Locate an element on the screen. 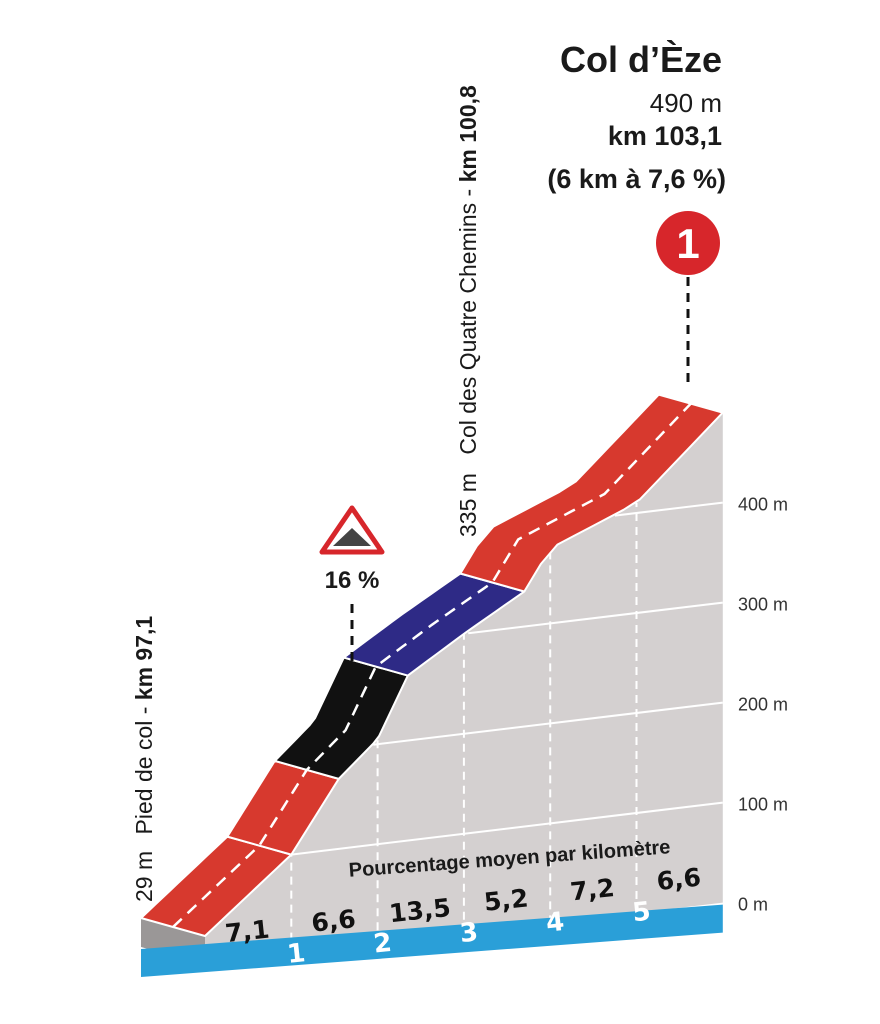  summit-altitude: 490 m is located at coordinates (686, 103).